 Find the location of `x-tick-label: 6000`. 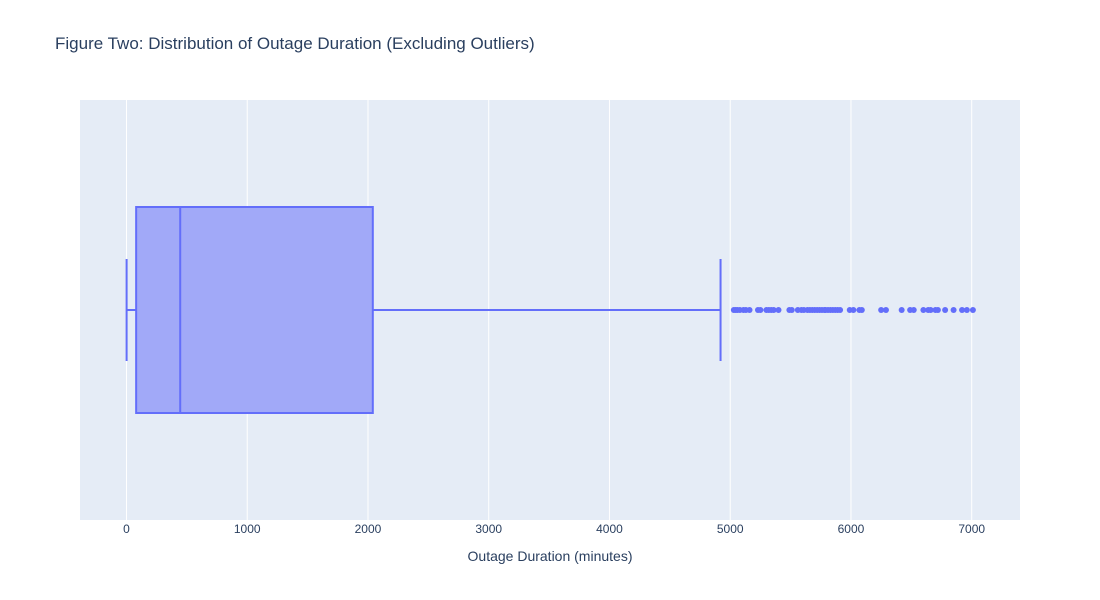

x-tick-label: 6000 is located at coordinates (851, 529).